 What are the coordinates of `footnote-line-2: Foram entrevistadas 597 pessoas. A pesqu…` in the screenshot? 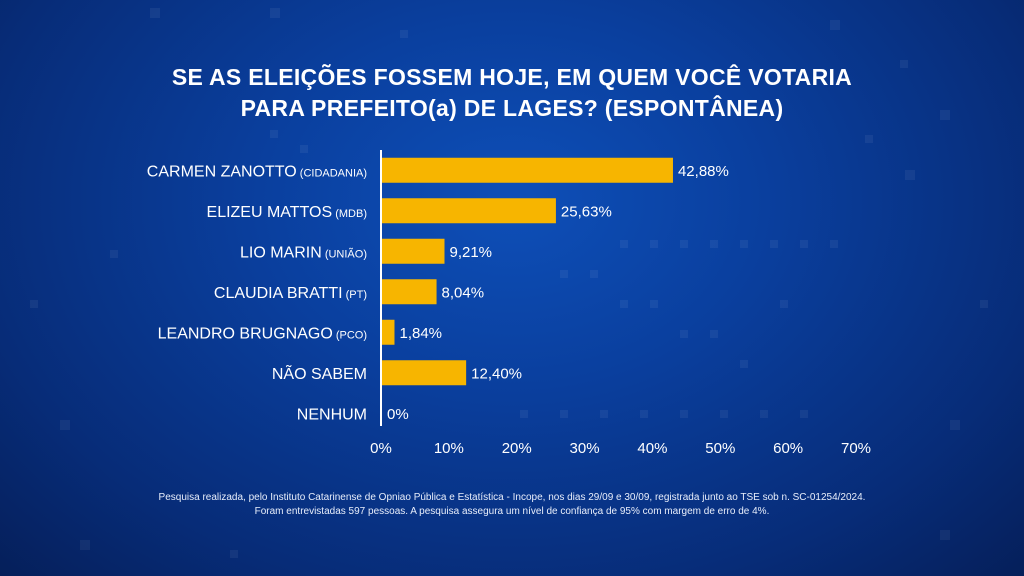 It's located at (512, 511).